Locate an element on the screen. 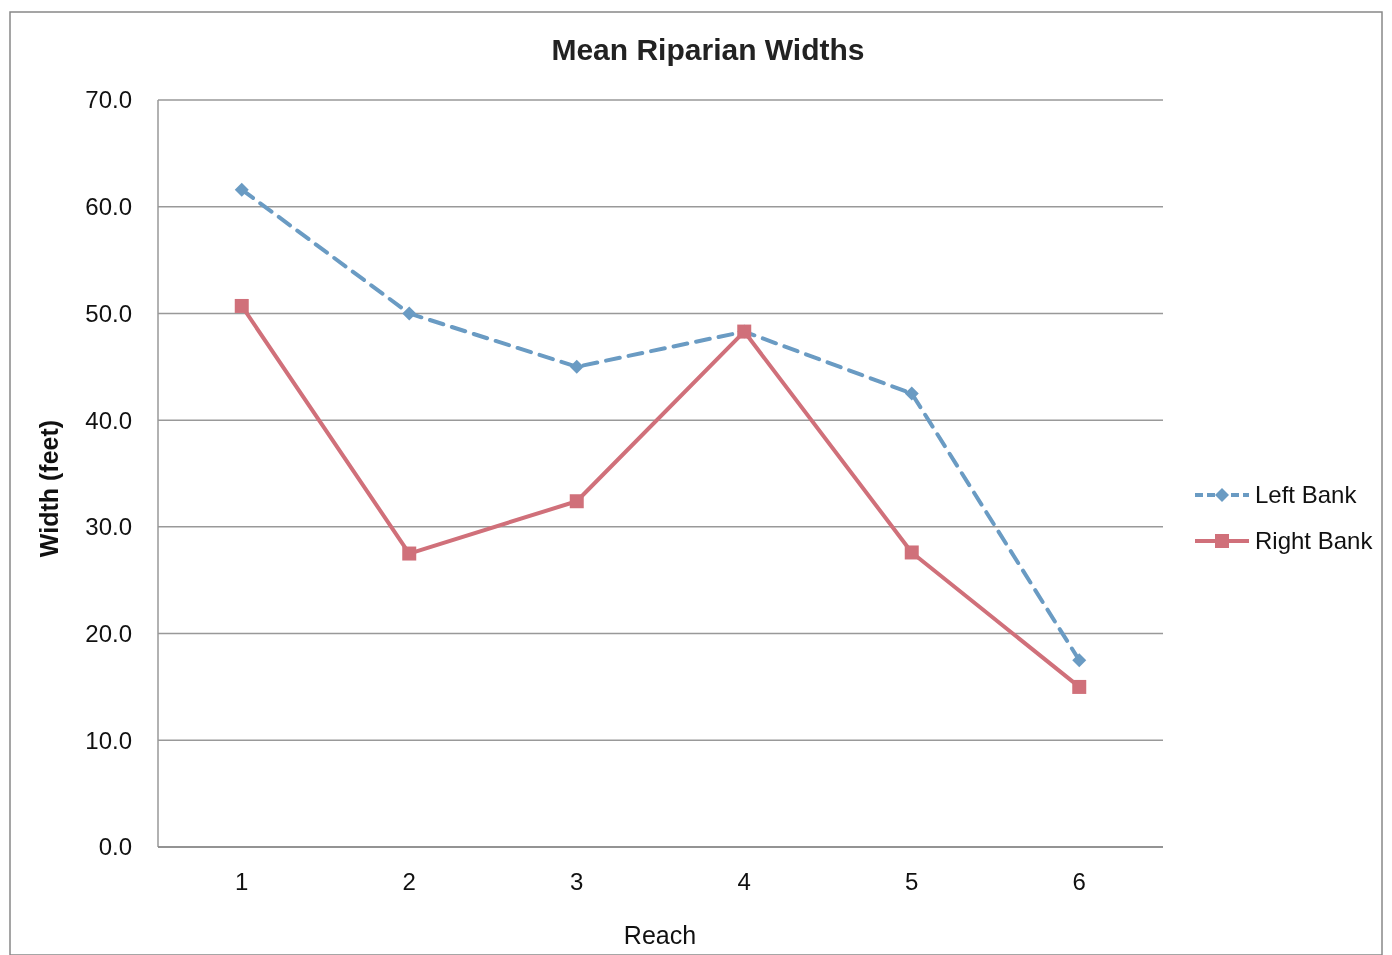 The width and height of the screenshot is (1392, 955). y-tick-label: 50.0 is located at coordinates (108, 313).